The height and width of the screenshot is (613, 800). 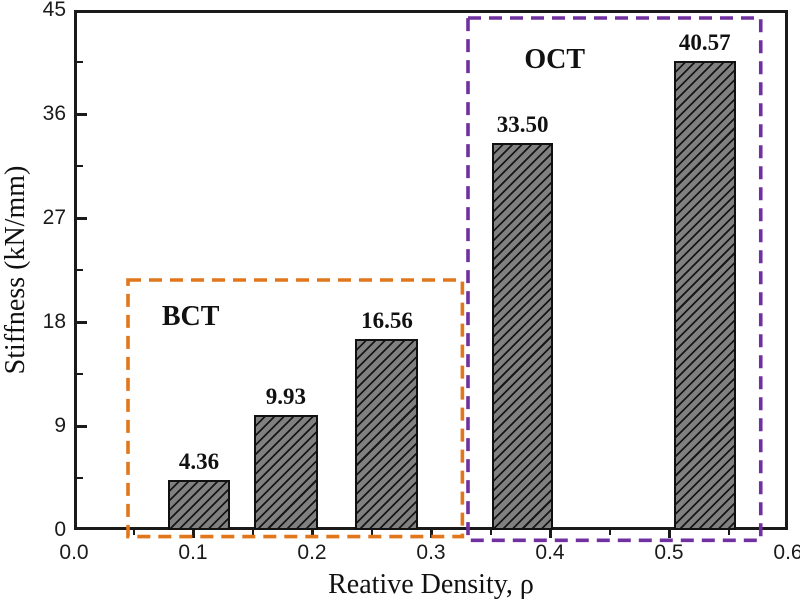 I want to click on y-tick-label: 0, so click(x=60, y=529).